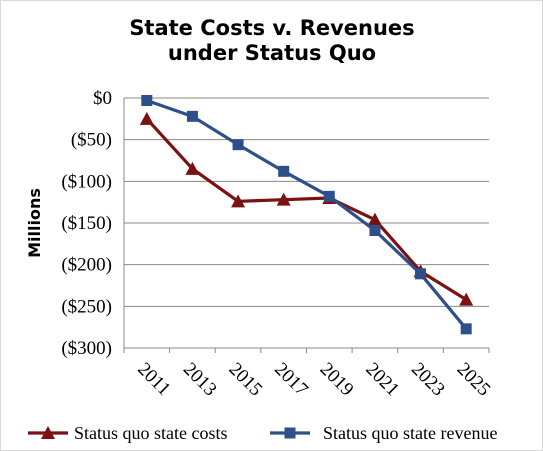  Describe the element at coordinates (291, 380) in the screenshot. I see `x-tick-label: 2017` at that location.